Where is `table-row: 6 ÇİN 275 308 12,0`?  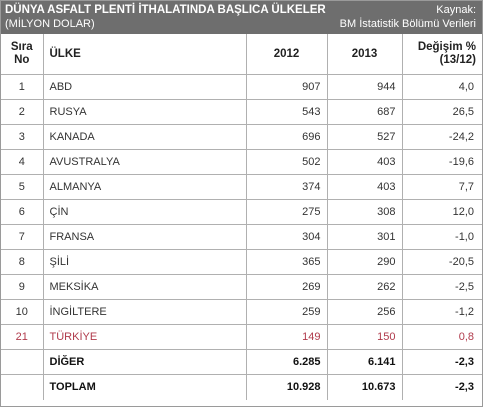 table-row: 6 ÇİN 275 308 12,0 is located at coordinates (241, 211).